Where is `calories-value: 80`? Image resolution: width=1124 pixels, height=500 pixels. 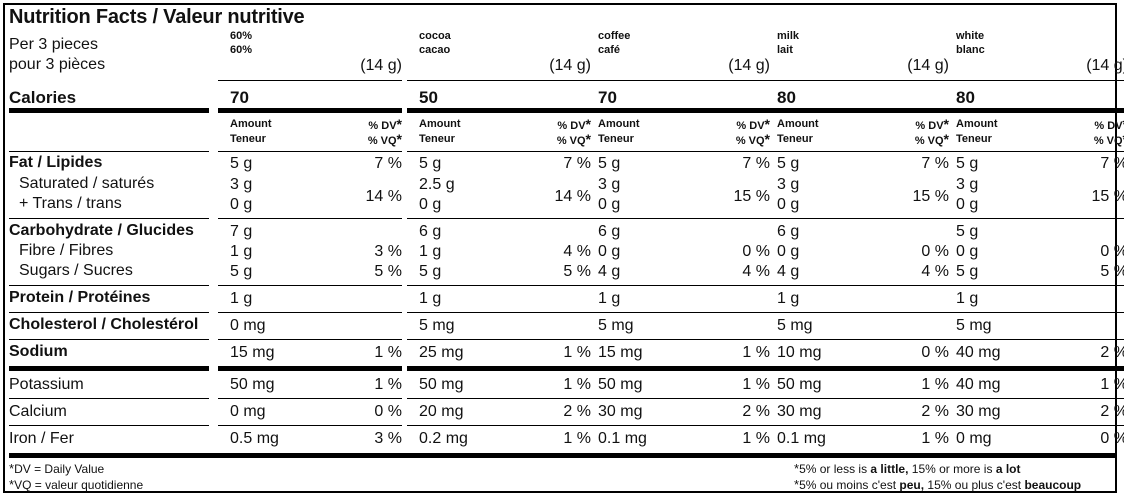
calories-value: 80 is located at coordinates (965, 97).